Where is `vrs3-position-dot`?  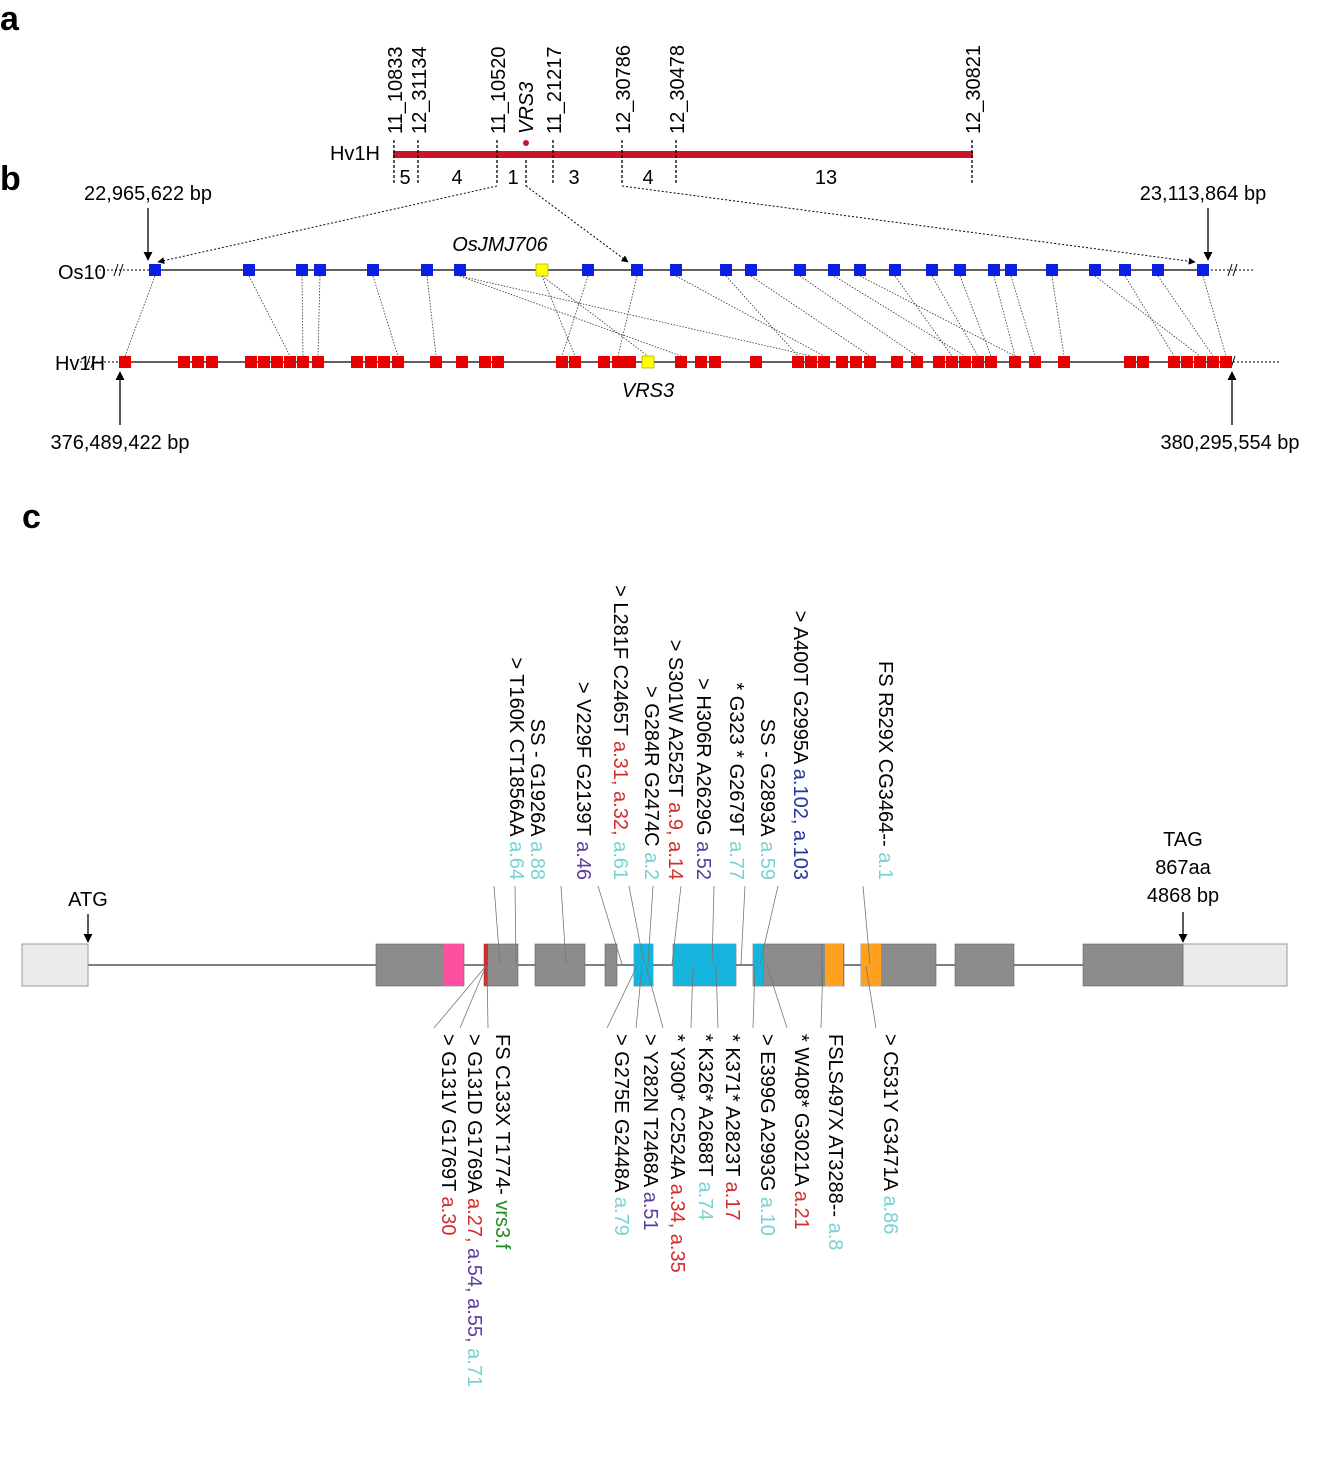 vrs3-position-dot is located at coordinates (526, 143).